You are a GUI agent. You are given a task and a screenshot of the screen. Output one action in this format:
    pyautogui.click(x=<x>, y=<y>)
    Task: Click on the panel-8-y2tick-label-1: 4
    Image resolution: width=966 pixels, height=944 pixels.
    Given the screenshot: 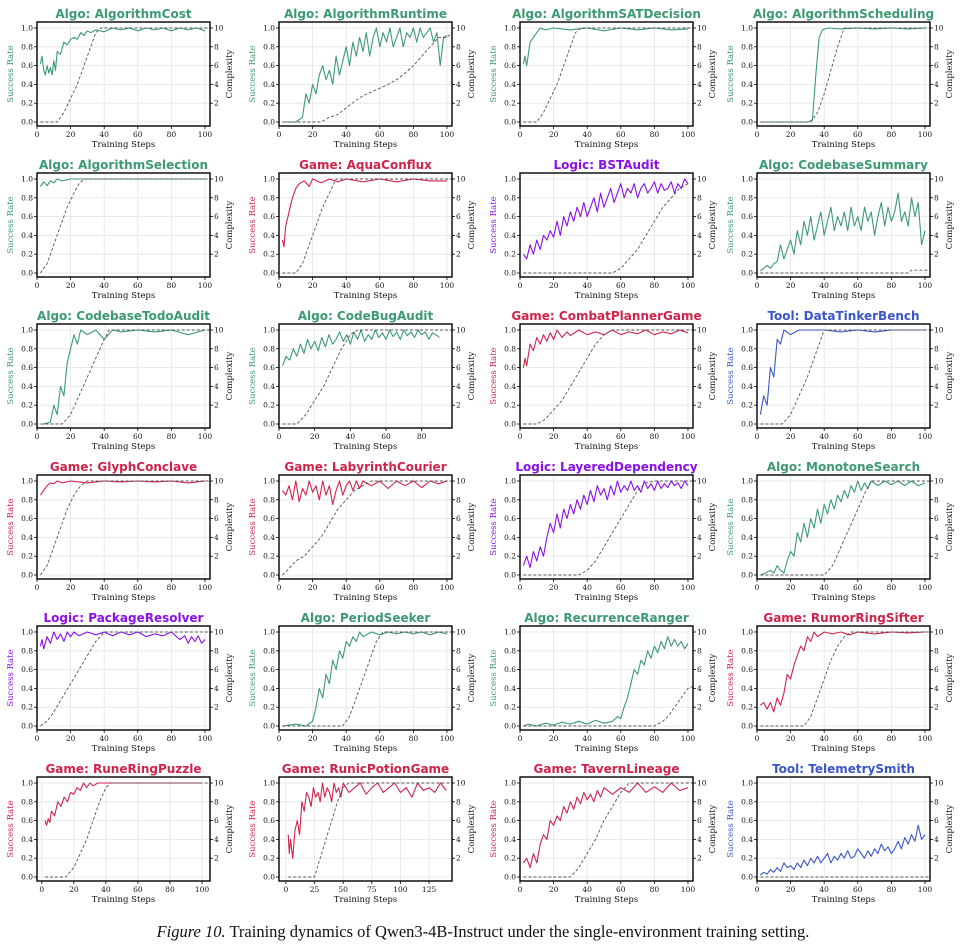 What is the action you would take?
    pyautogui.click(x=216, y=386)
    